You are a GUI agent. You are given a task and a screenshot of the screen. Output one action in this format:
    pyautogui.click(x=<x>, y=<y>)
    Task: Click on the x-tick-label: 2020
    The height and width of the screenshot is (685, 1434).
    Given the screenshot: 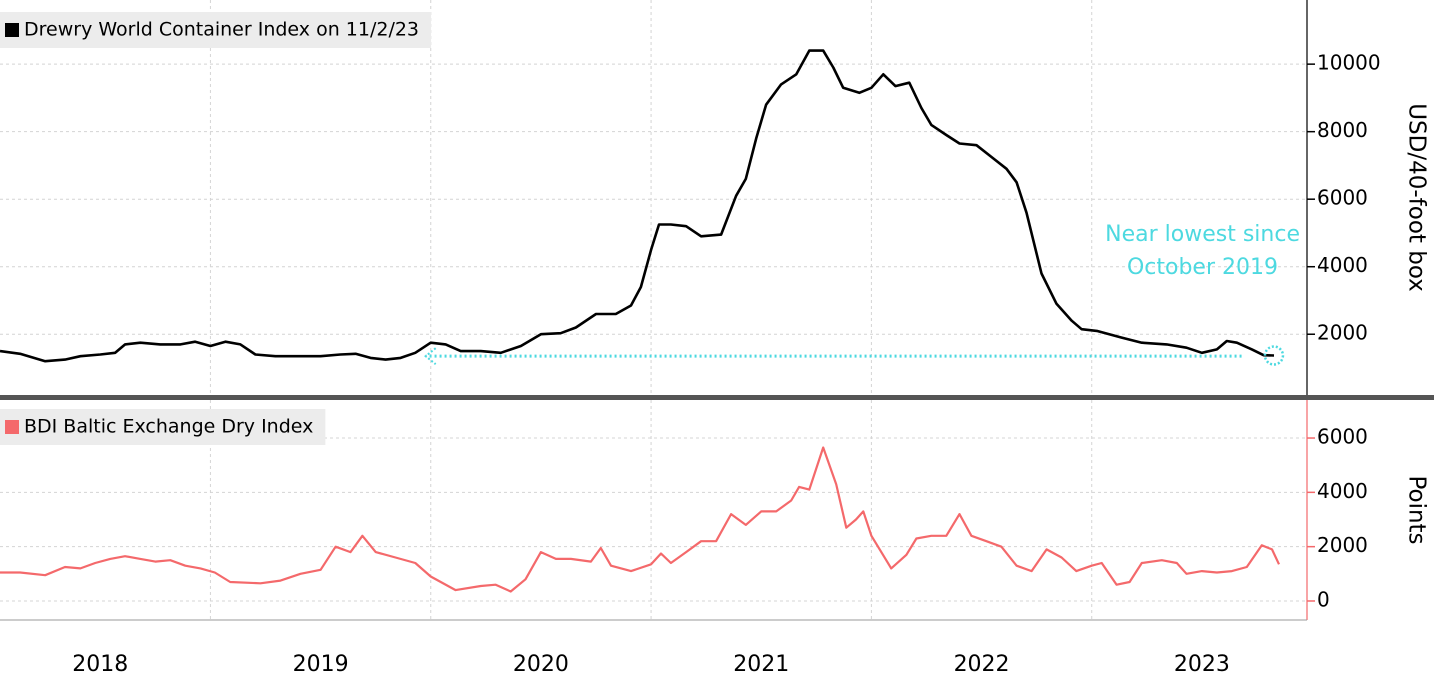 What is the action you would take?
    pyautogui.click(x=541, y=664)
    